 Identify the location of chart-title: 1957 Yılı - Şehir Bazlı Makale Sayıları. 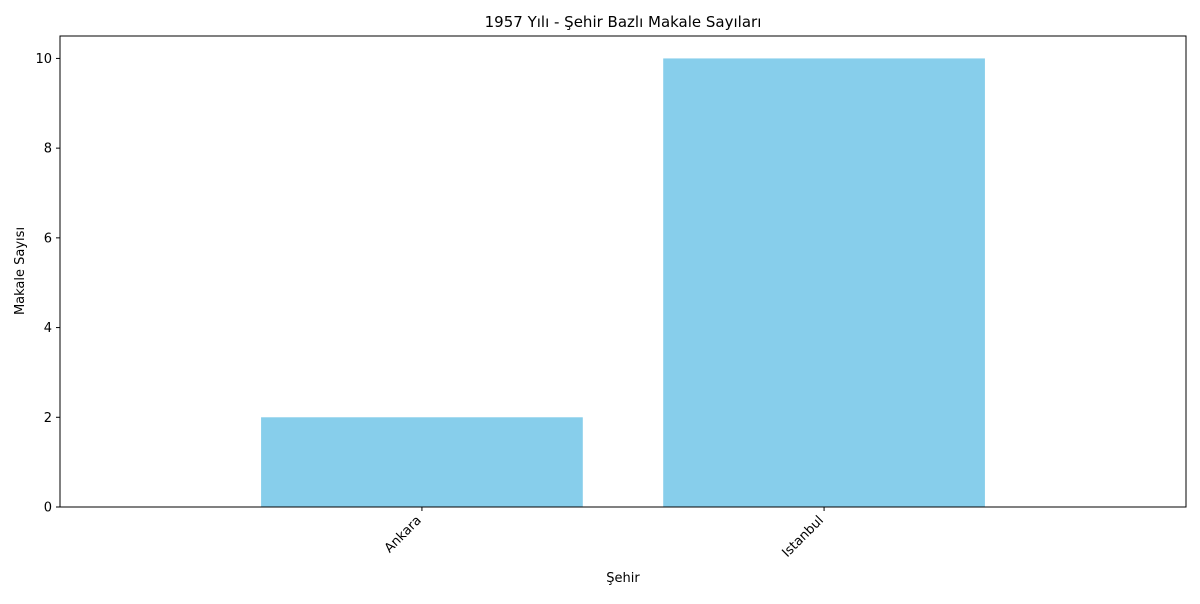
(623, 22).